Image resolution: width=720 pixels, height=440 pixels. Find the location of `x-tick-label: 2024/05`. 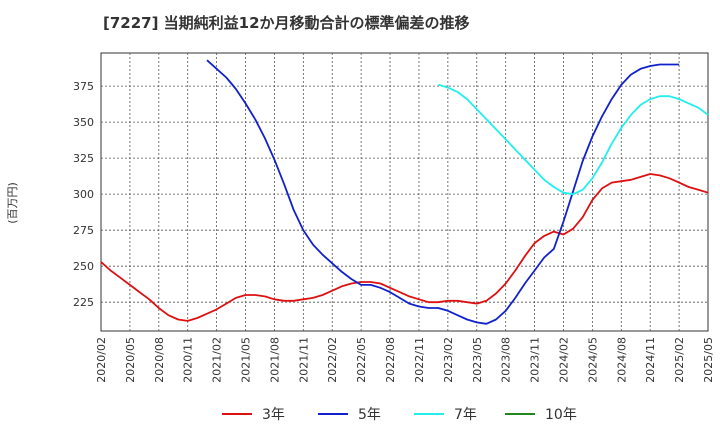

x-tick-label: 2024/05 is located at coordinates (592, 360).